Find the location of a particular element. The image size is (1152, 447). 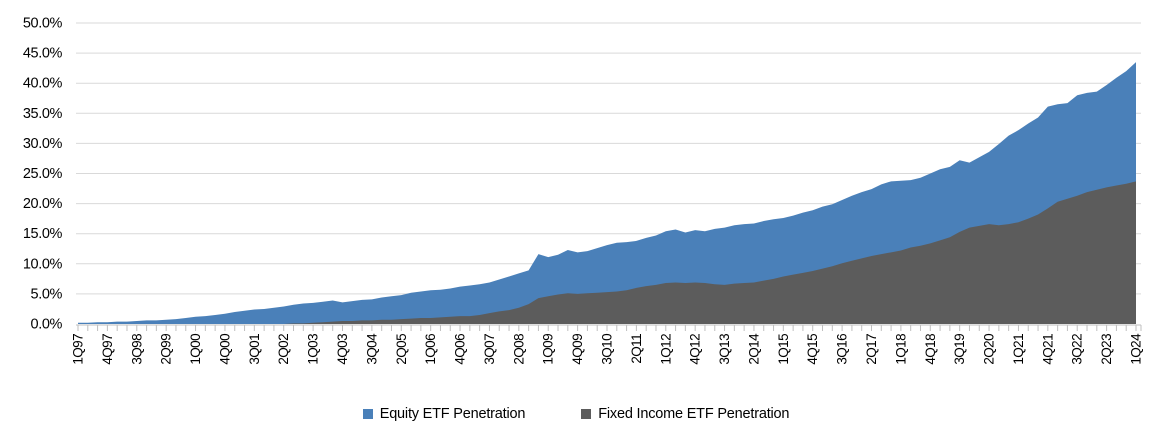

svg-text: 40.0% is located at coordinates (43, 84).